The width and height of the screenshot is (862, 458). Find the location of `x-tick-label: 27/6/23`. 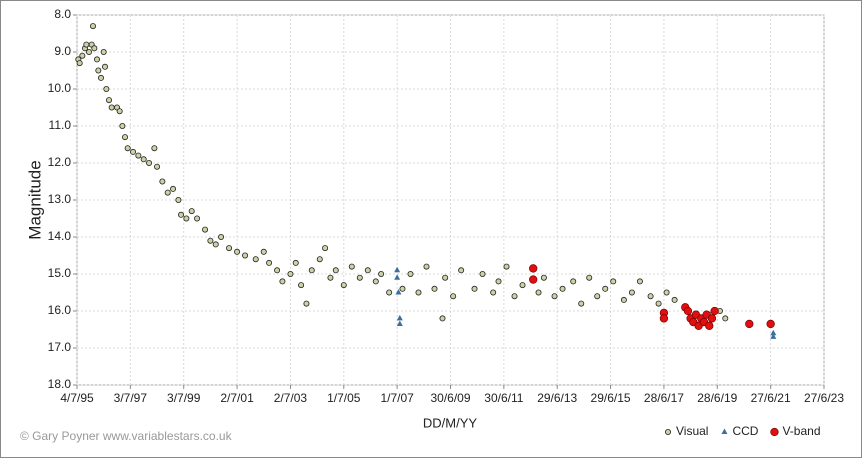

x-tick-label: 27/6/23 is located at coordinates (824, 398).